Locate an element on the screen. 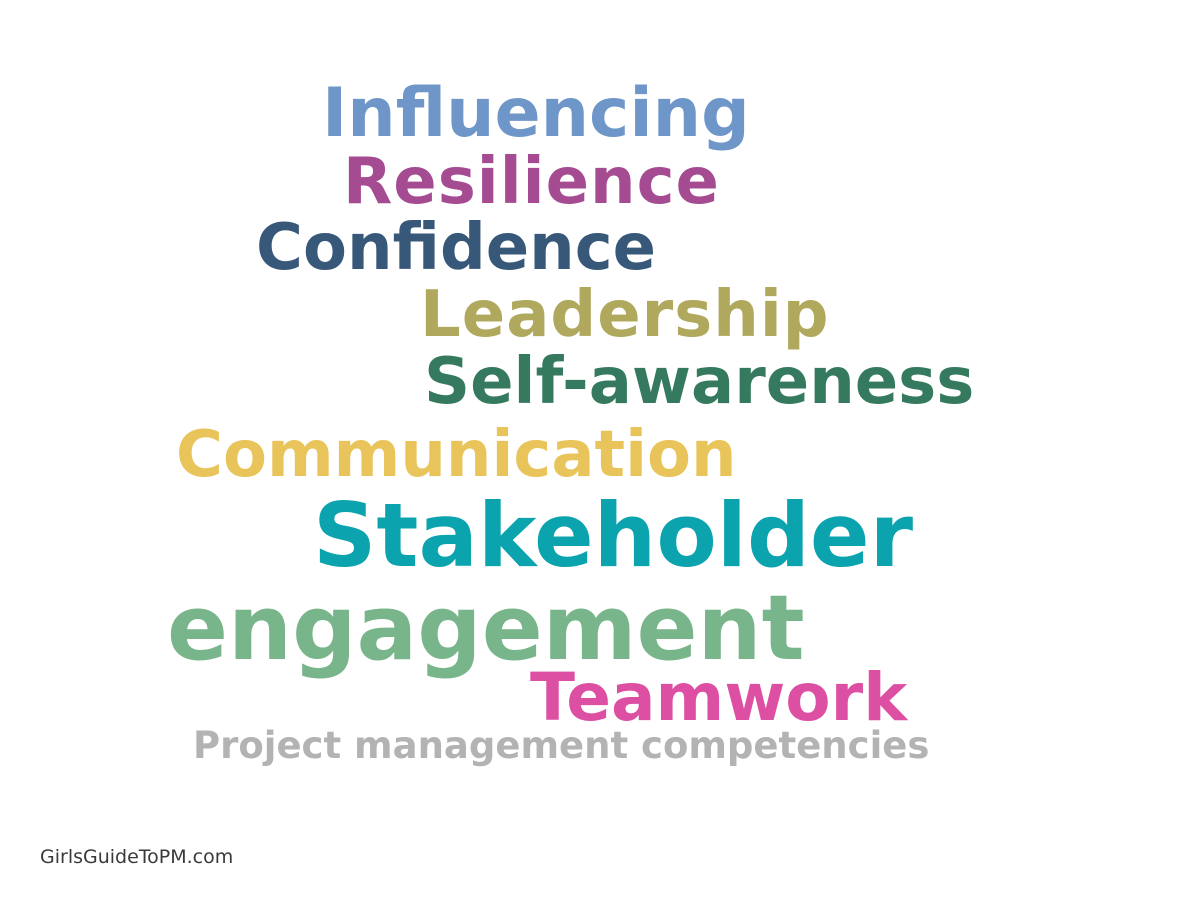  word-self-awareness: Self-awareness is located at coordinates (699, 382).